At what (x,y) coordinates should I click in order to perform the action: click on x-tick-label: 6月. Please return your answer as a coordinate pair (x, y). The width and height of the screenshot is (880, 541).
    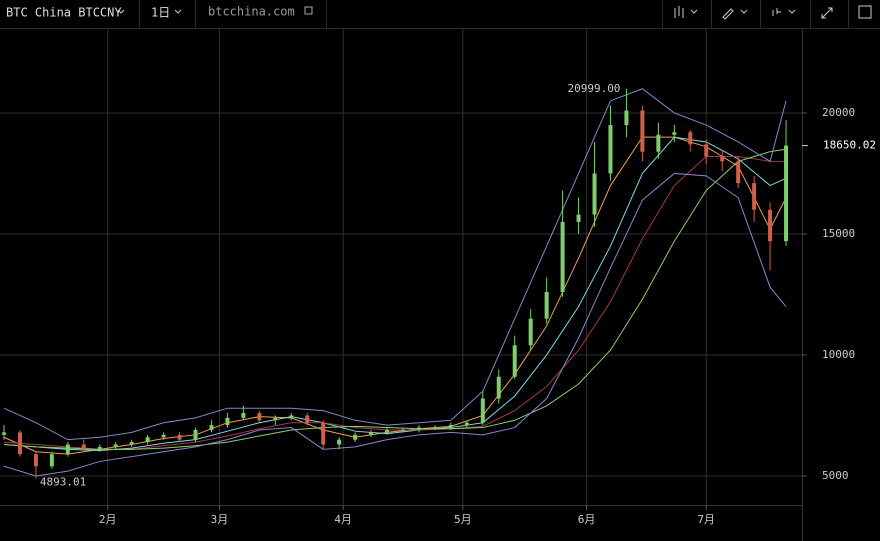
    Looking at the image, I should click on (587, 519).